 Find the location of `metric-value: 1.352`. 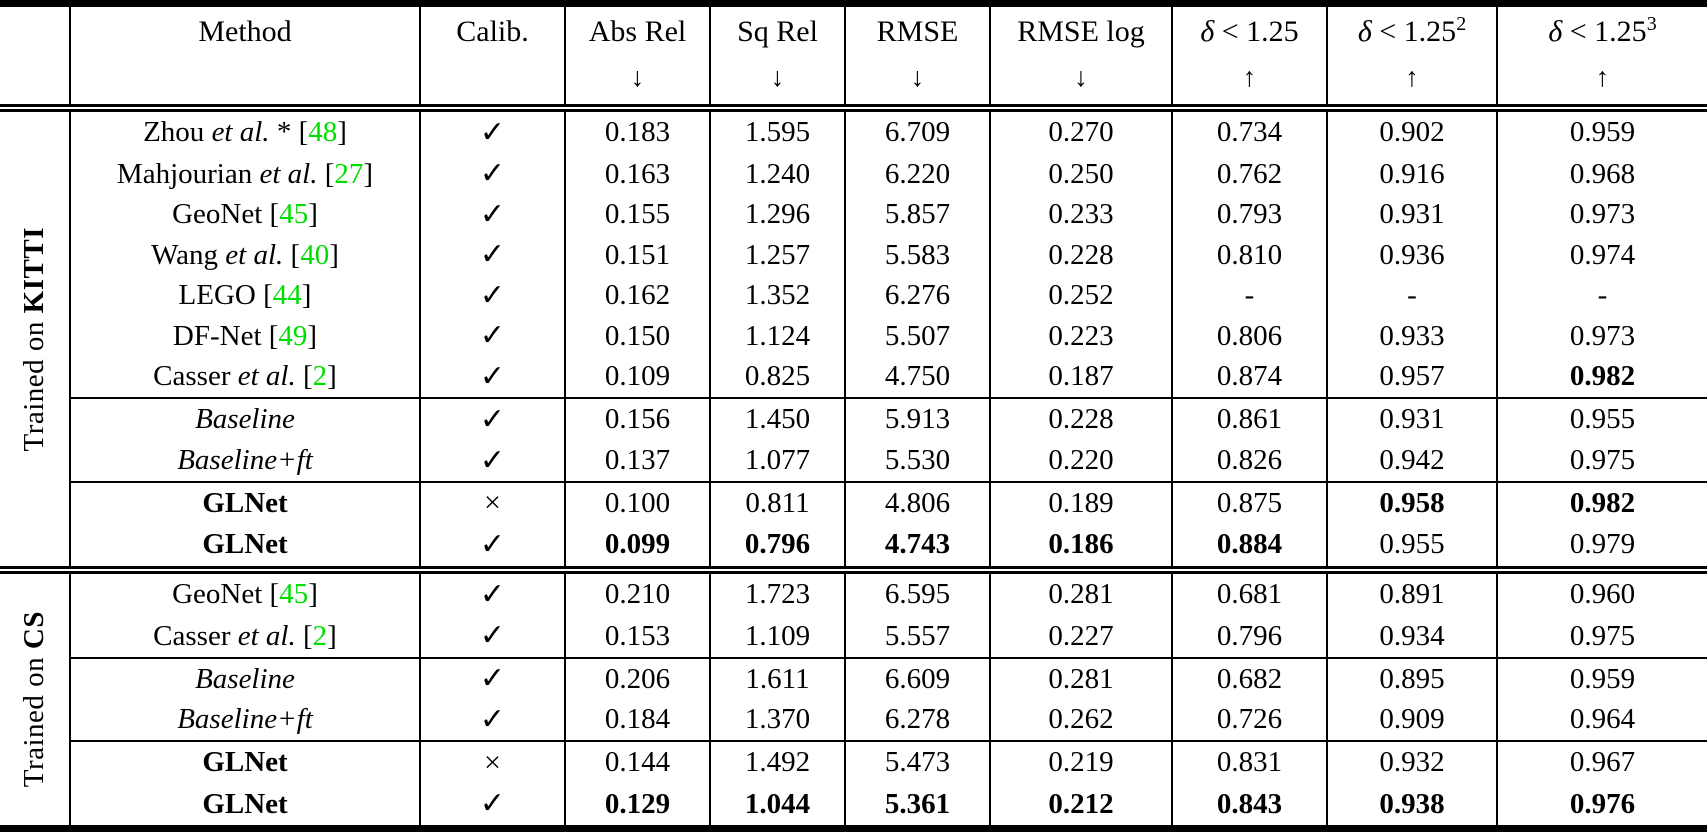

metric-value: 1.352 is located at coordinates (777, 295).